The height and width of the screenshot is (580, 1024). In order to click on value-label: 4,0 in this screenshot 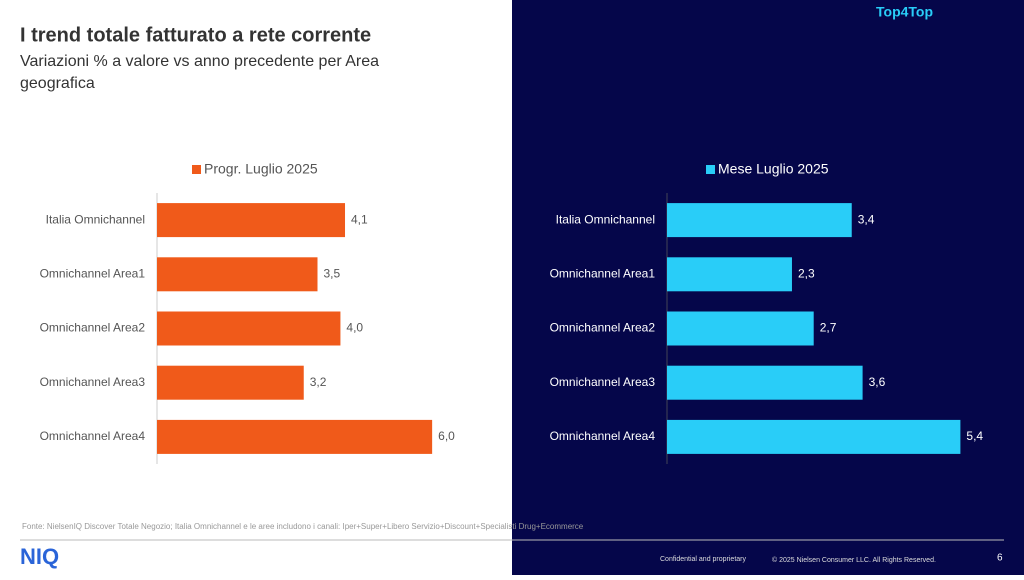, I will do `click(354, 328)`.